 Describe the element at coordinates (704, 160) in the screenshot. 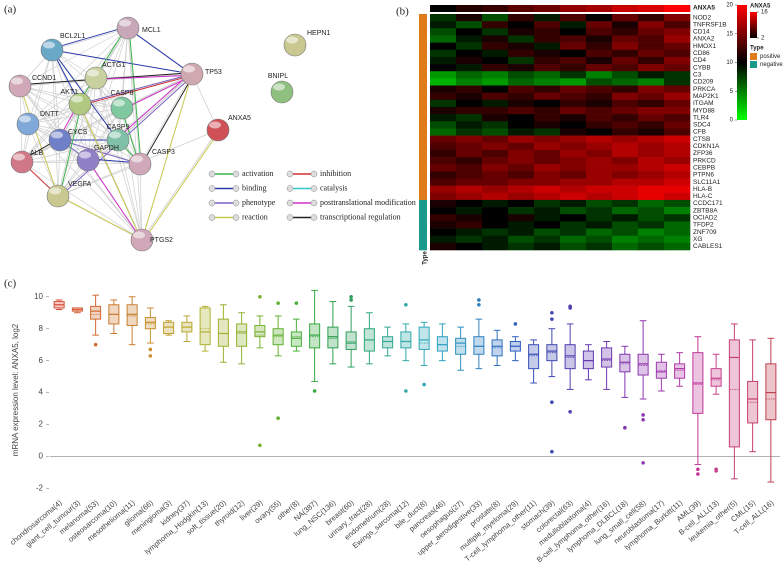

I see `row-label: PRKCD` at that location.